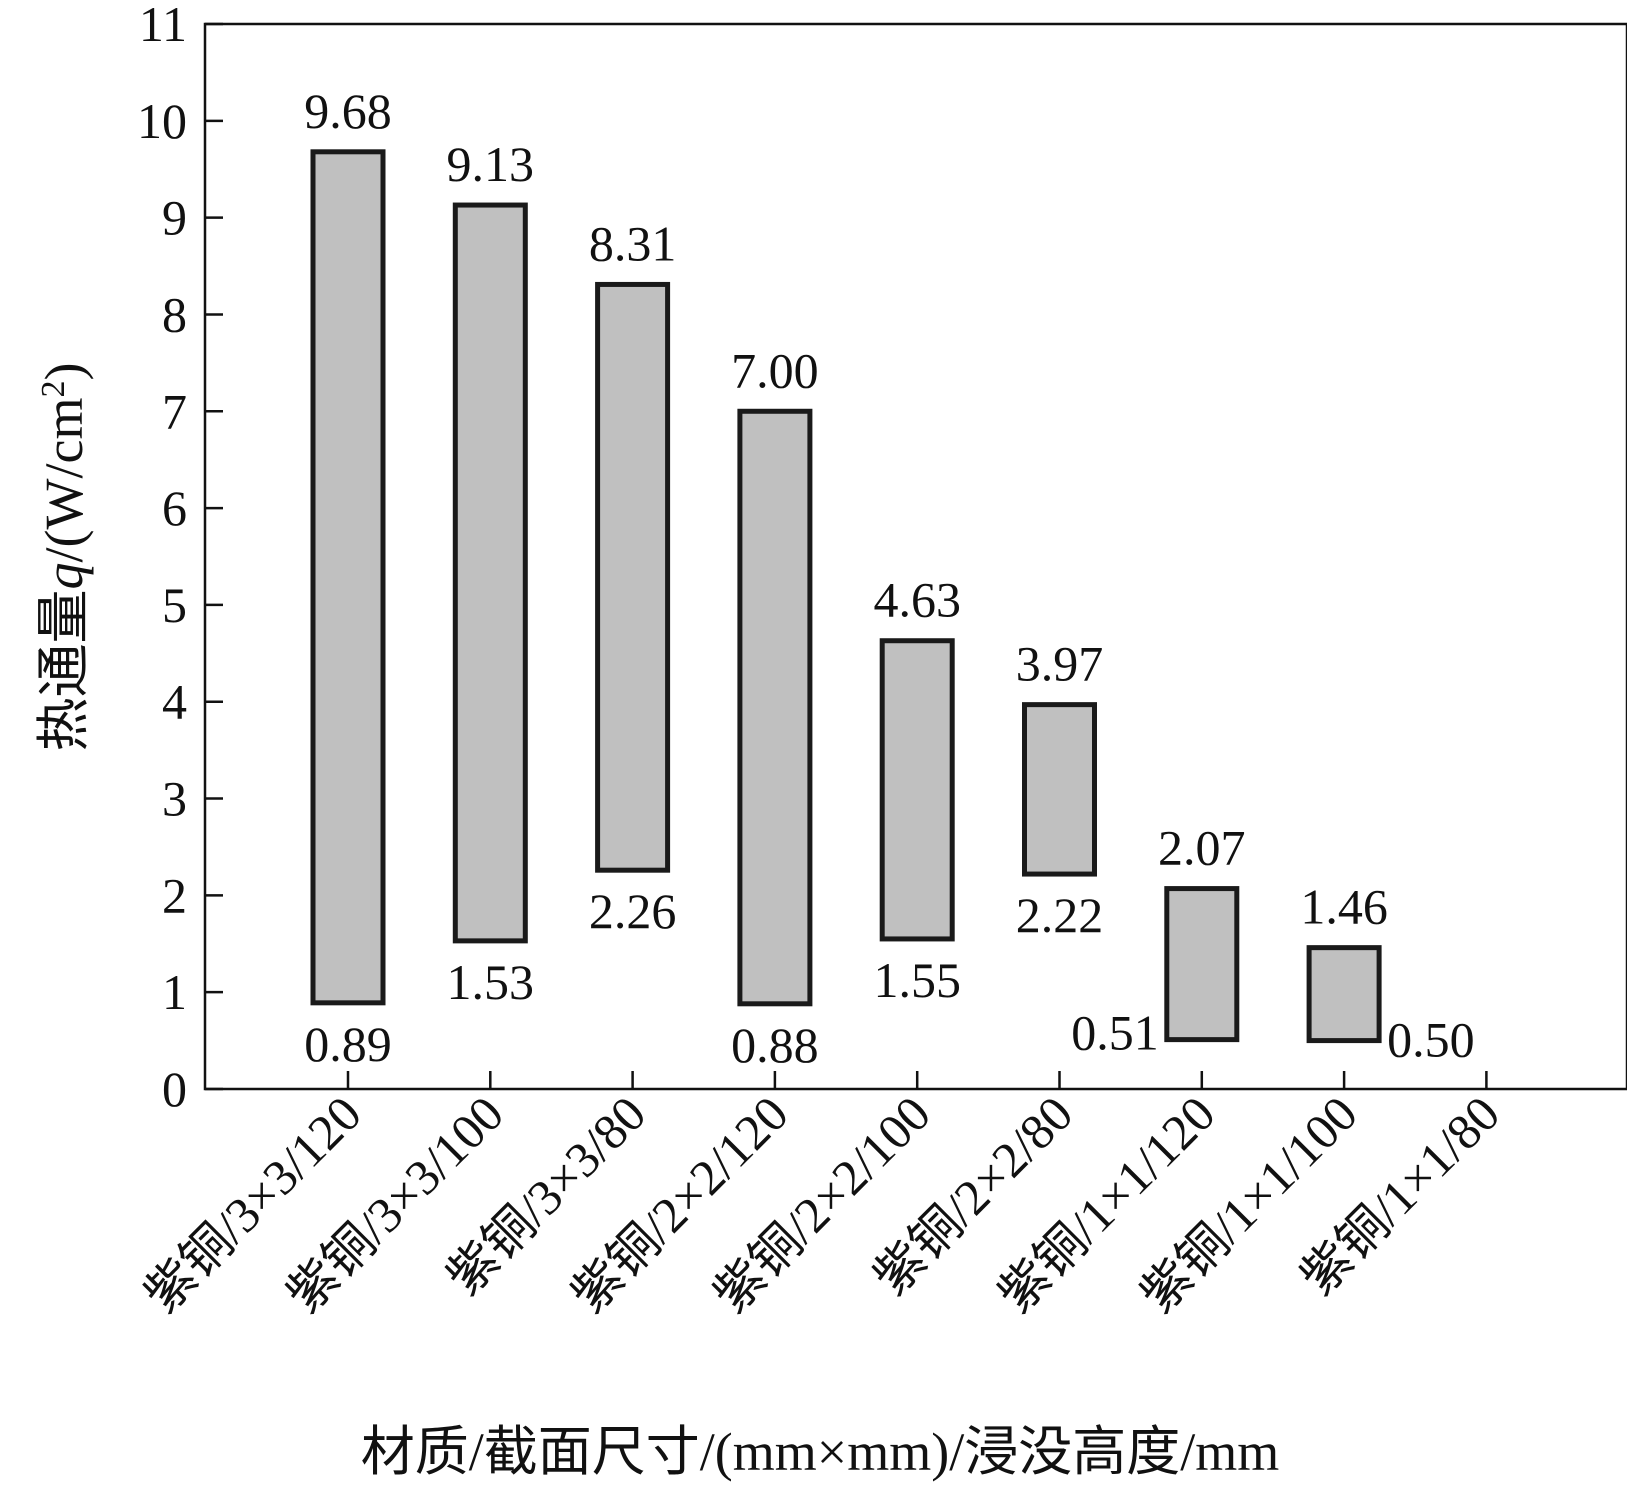 This screenshot has width=1627, height=1491. What do you see at coordinates (775, 1045) in the screenshot?
I see `range-low-label: 0.88` at bounding box center [775, 1045].